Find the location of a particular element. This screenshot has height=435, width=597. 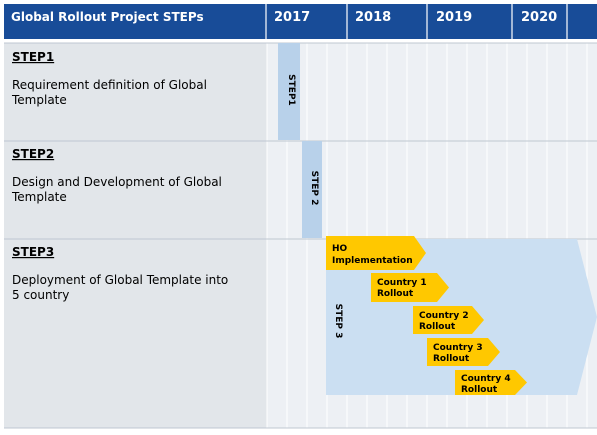

step-description-line2-2: Template is located at coordinates (39, 197).